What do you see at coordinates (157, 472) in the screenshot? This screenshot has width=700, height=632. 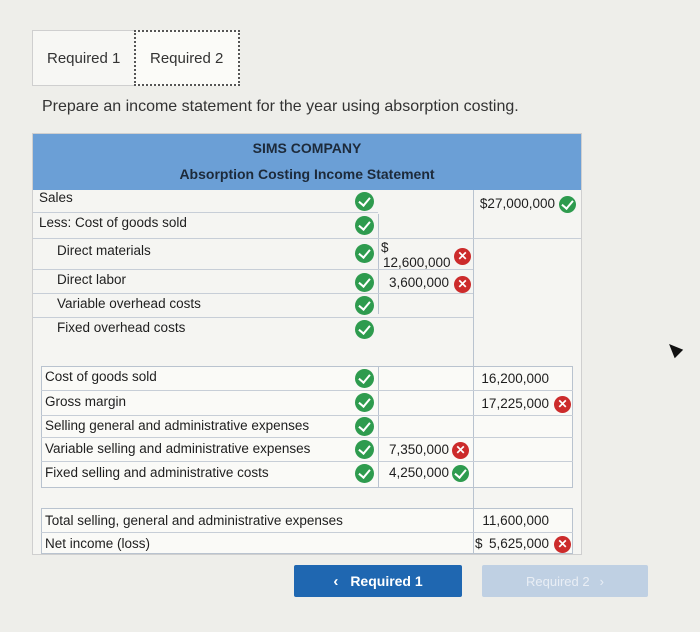 I see `row-label-fixed-sga: Fixed selling and administrative costs` at bounding box center [157, 472].